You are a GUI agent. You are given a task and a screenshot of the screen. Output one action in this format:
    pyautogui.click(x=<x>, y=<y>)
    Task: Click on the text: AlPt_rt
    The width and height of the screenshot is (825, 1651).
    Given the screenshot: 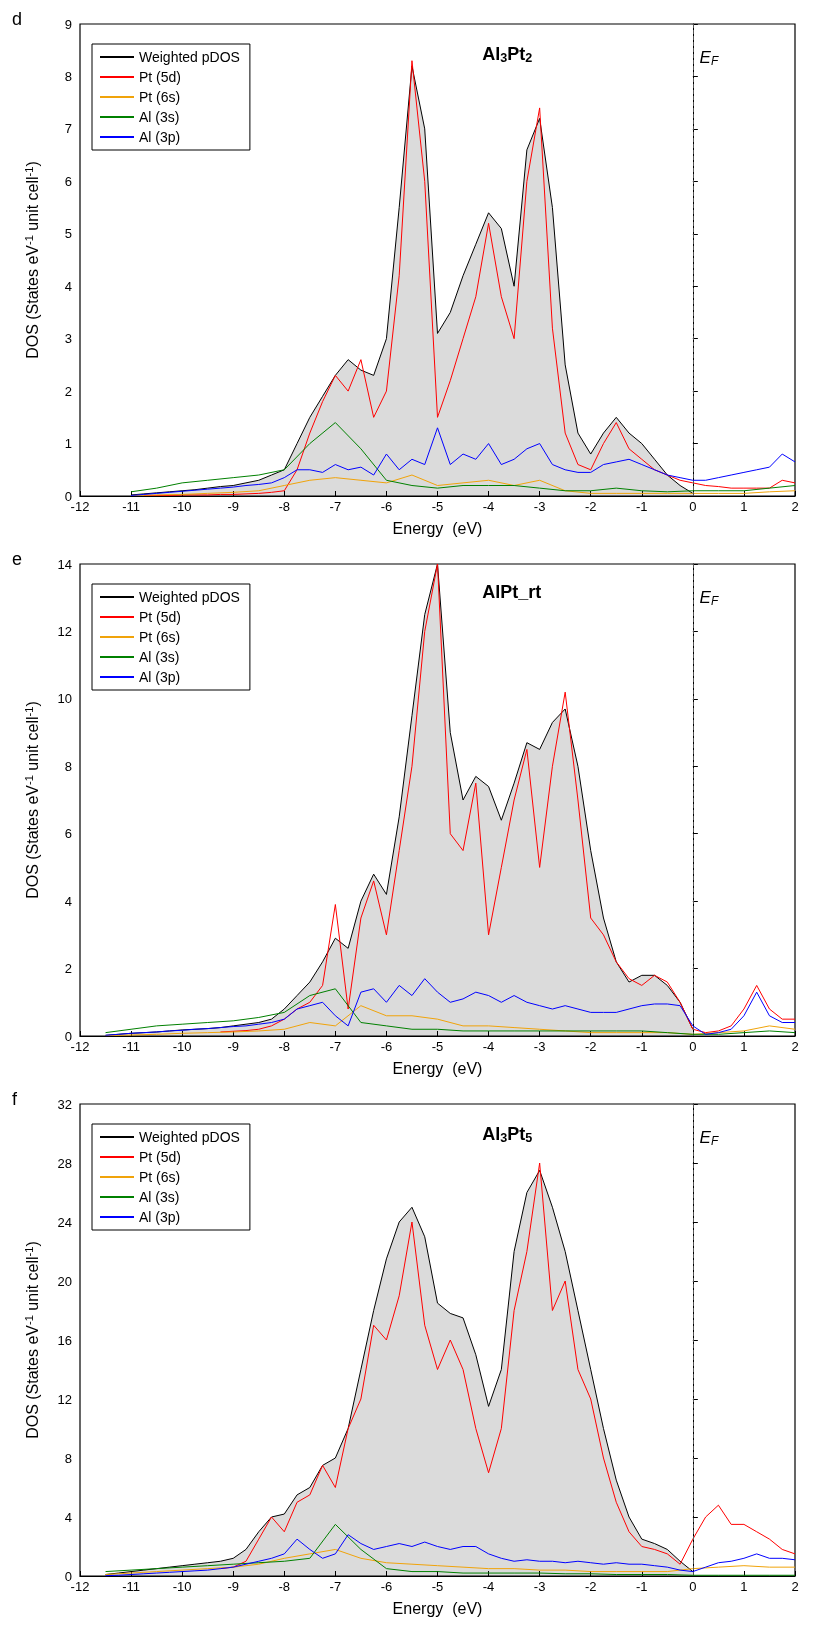 What is the action you would take?
    pyautogui.click(x=512, y=592)
    